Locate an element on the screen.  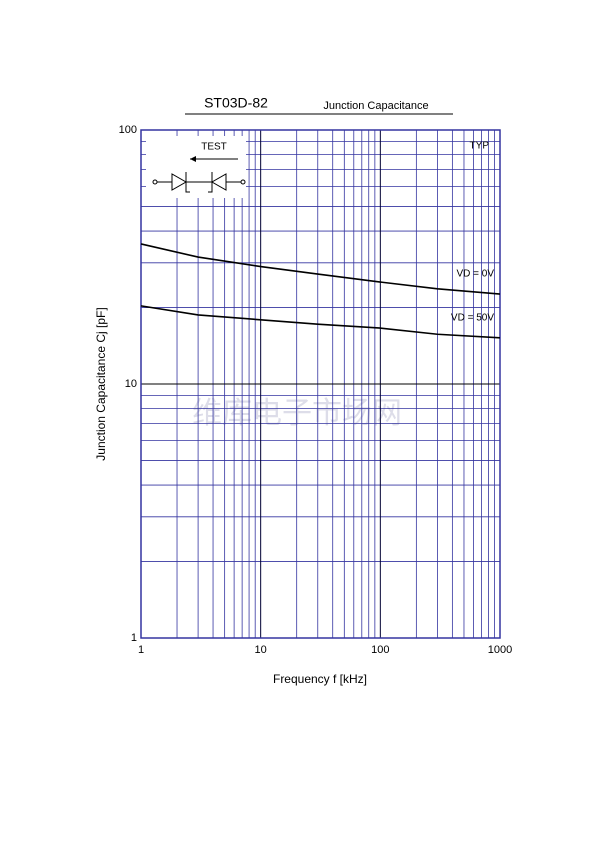
y-axis-label: Junction Capacitance Cj [pF] is located at coordinates (101, 383).